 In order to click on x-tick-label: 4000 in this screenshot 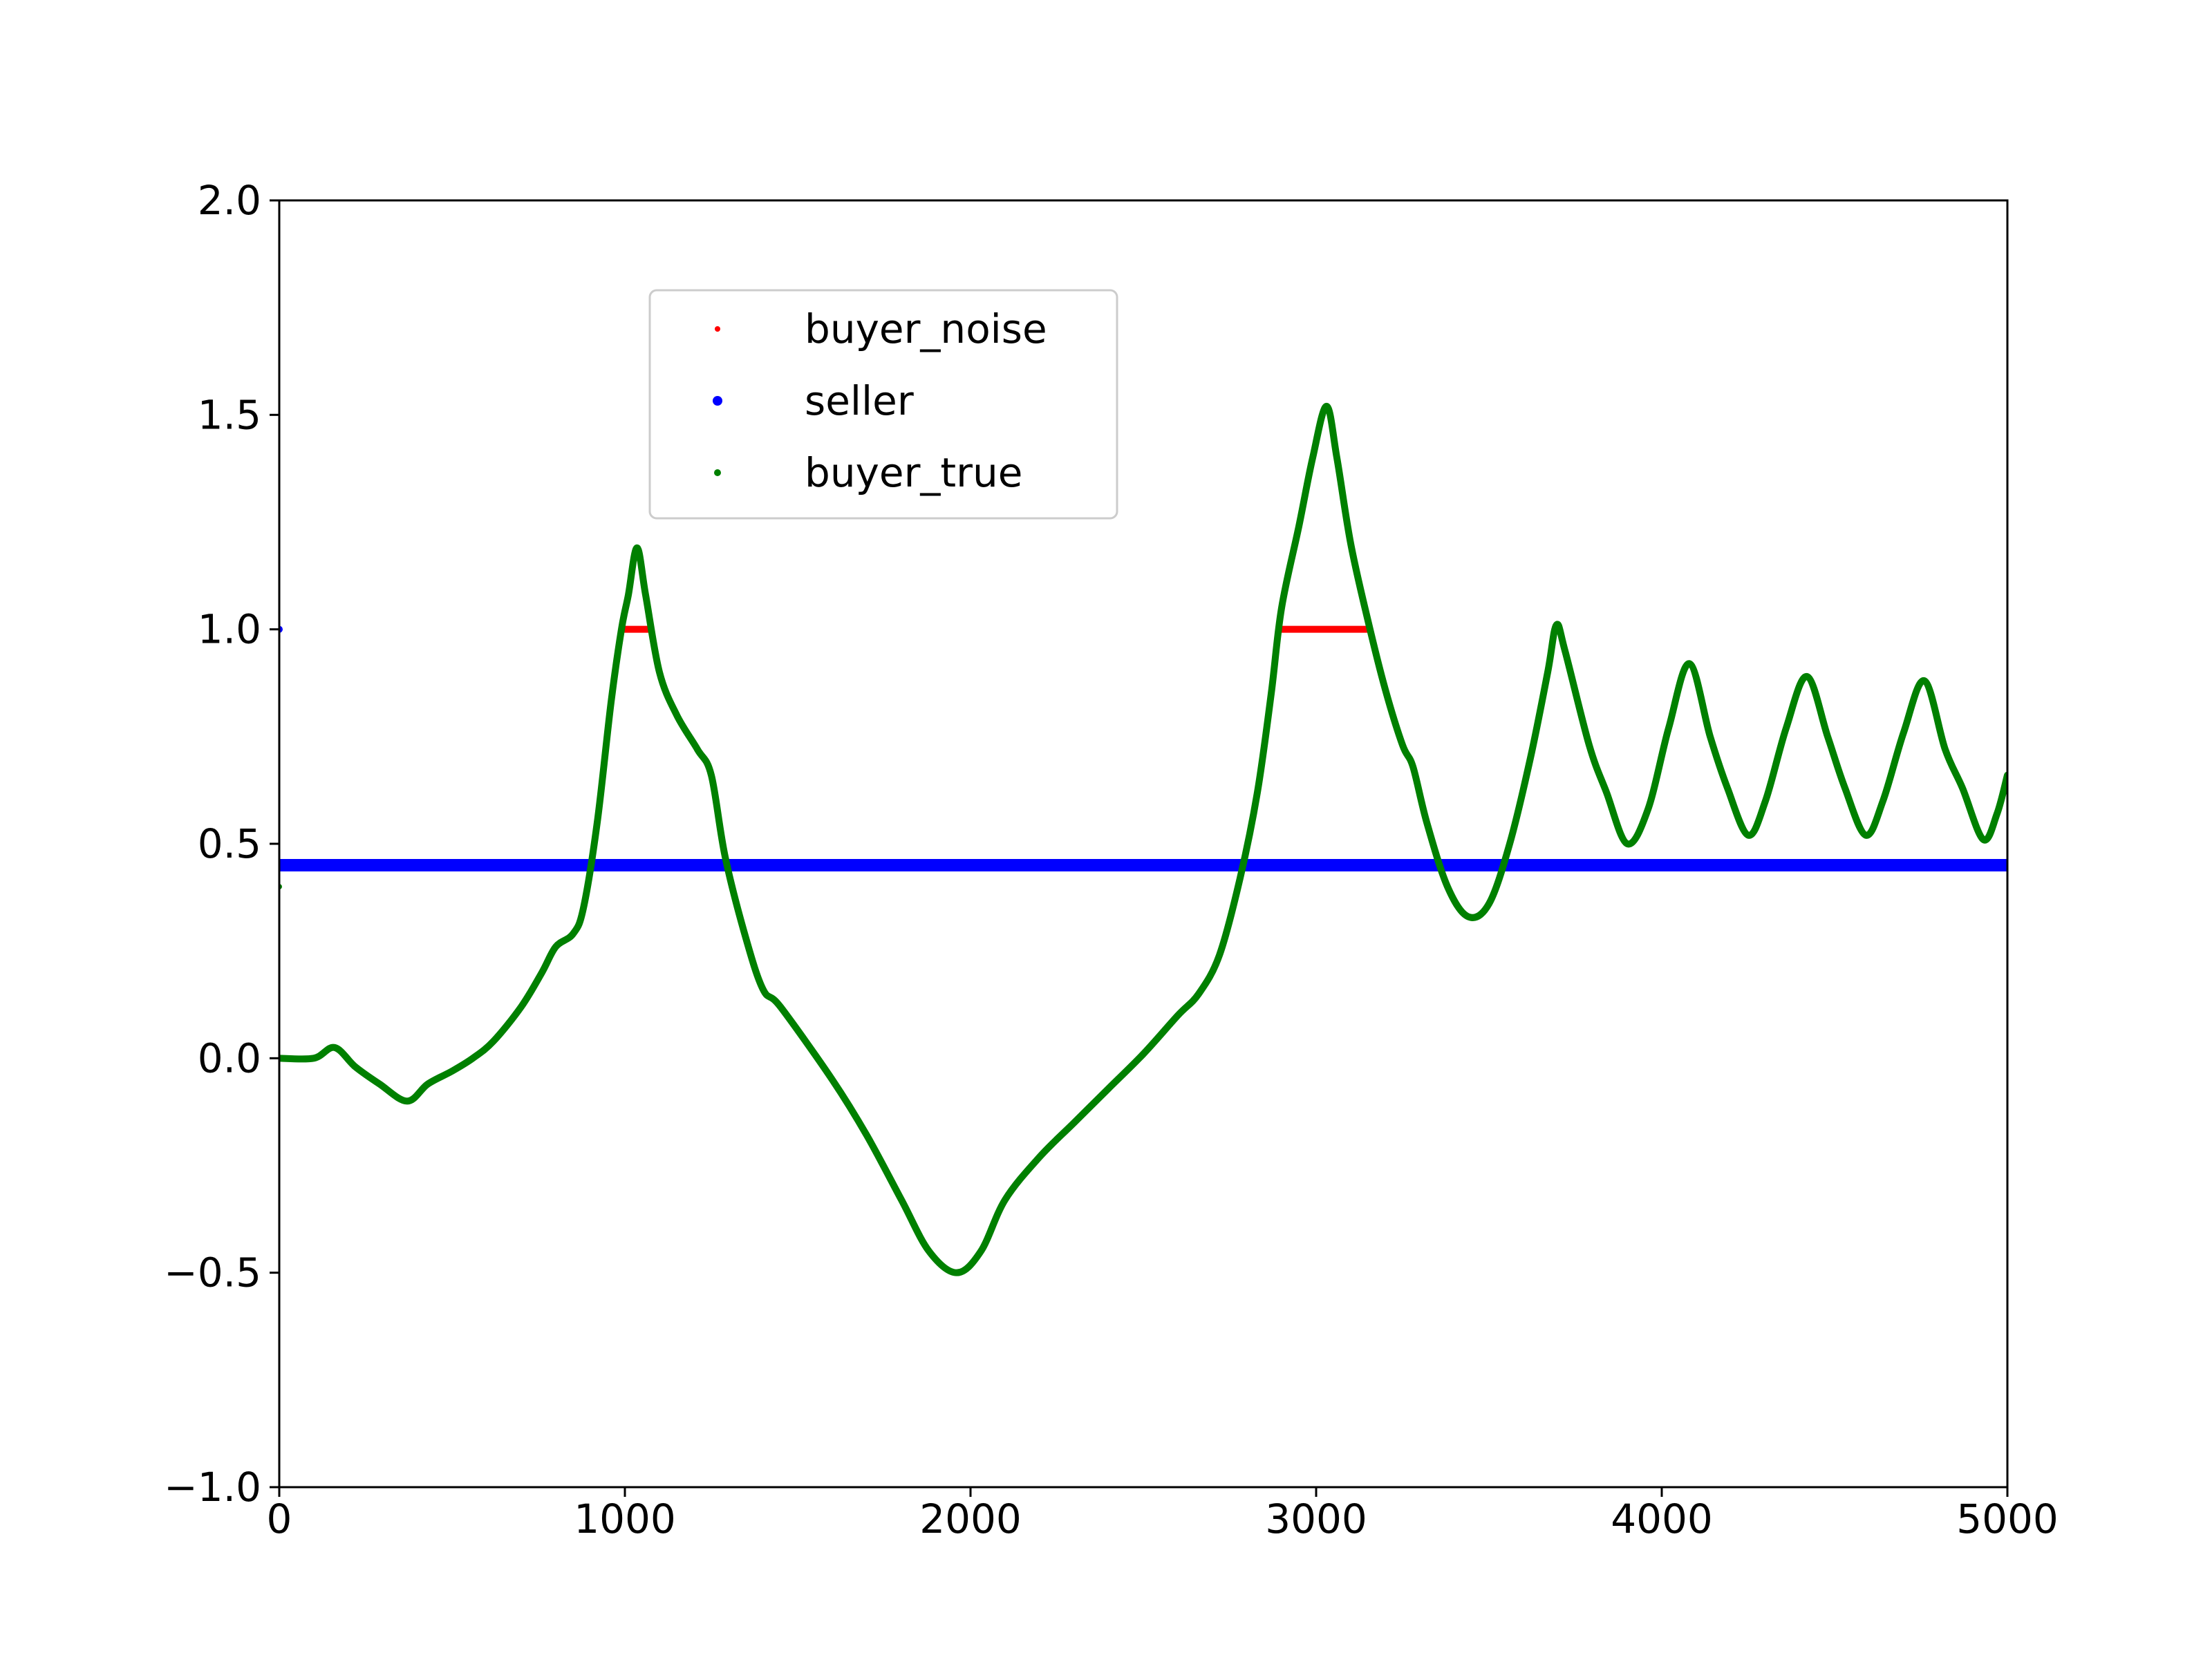, I will do `click(1662, 1518)`.